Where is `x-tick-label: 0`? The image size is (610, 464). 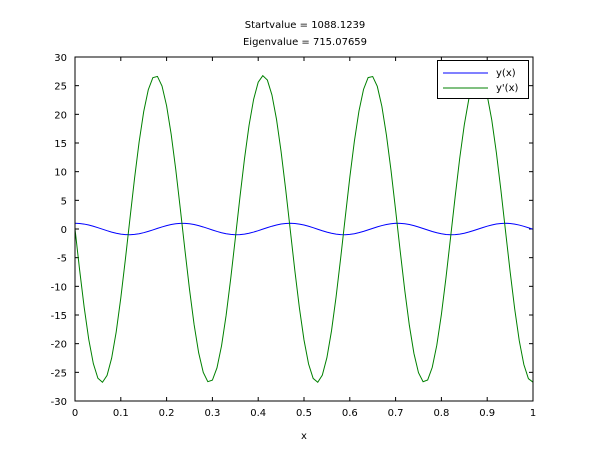
x-tick-label: 0 is located at coordinates (75, 413).